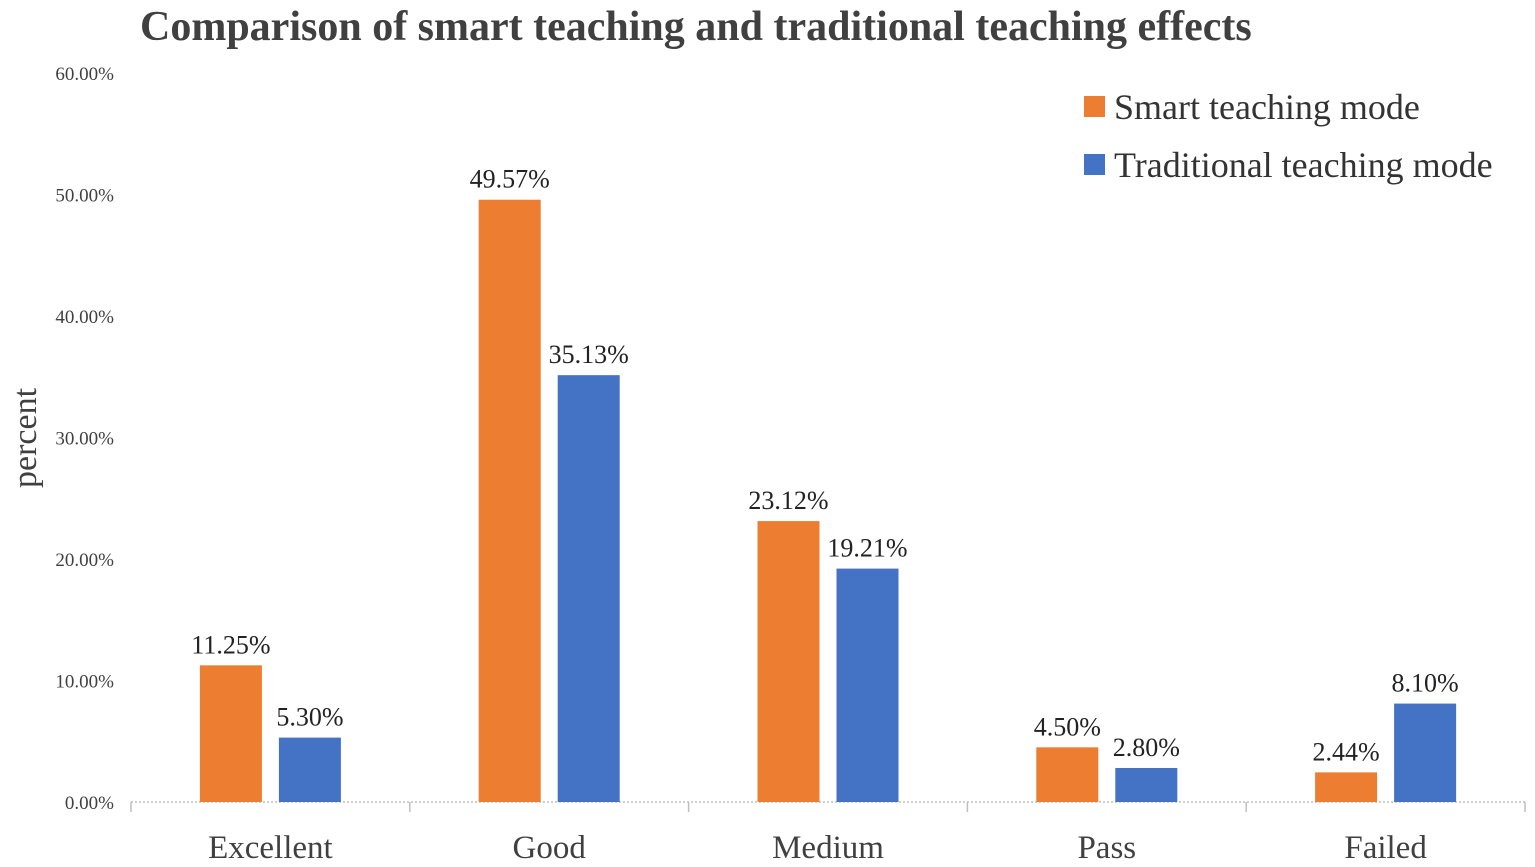  Describe the element at coordinates (1425, 683) in the screenshot. I see `data-label: 8.10%` at that location.